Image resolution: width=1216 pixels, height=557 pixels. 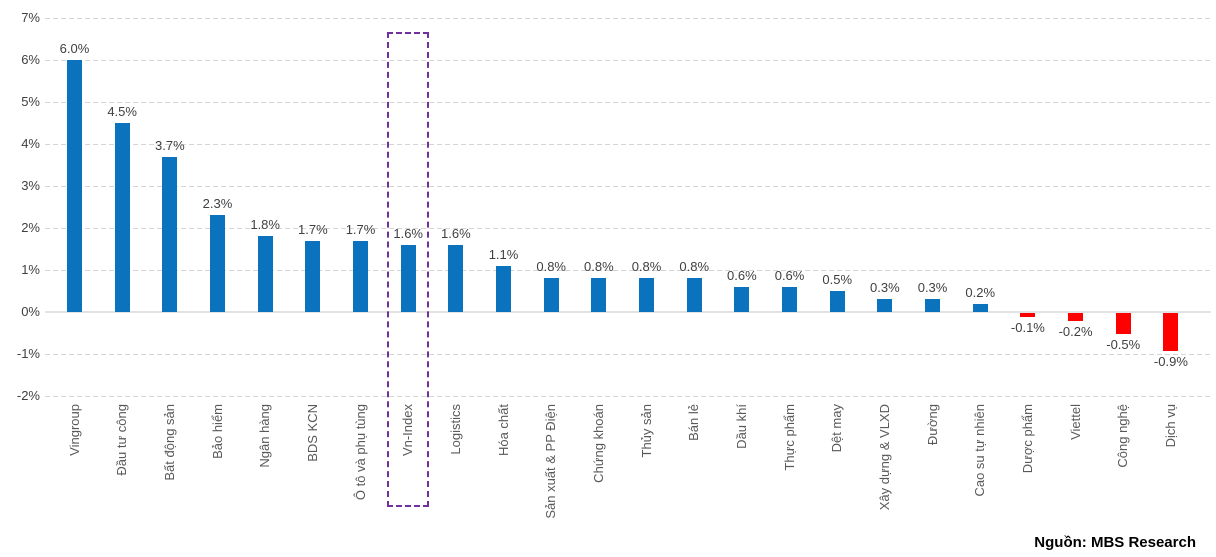 I want to click on category-label-bao-hiem: Bảo hiểm, so click(x=217, y=431).